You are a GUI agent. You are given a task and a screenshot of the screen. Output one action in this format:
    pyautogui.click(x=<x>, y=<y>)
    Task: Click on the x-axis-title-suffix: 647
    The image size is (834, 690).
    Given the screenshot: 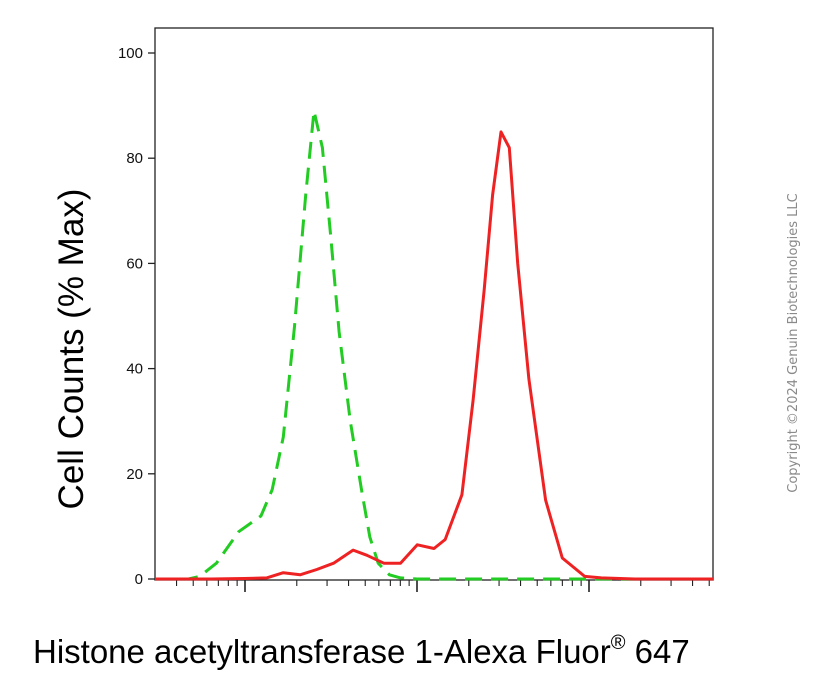 What is the action you would take?
    pyautogui.click(x=658, y=651)
    